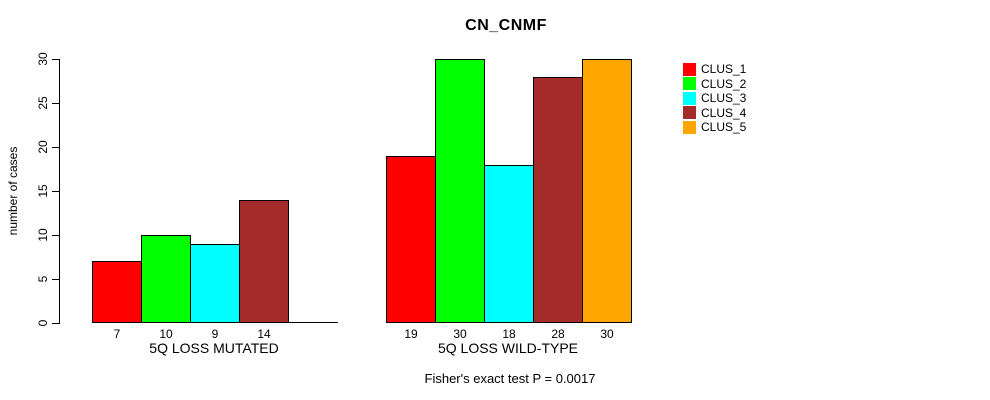  I want to click on bar-value-label: 9, so click(215, 334).